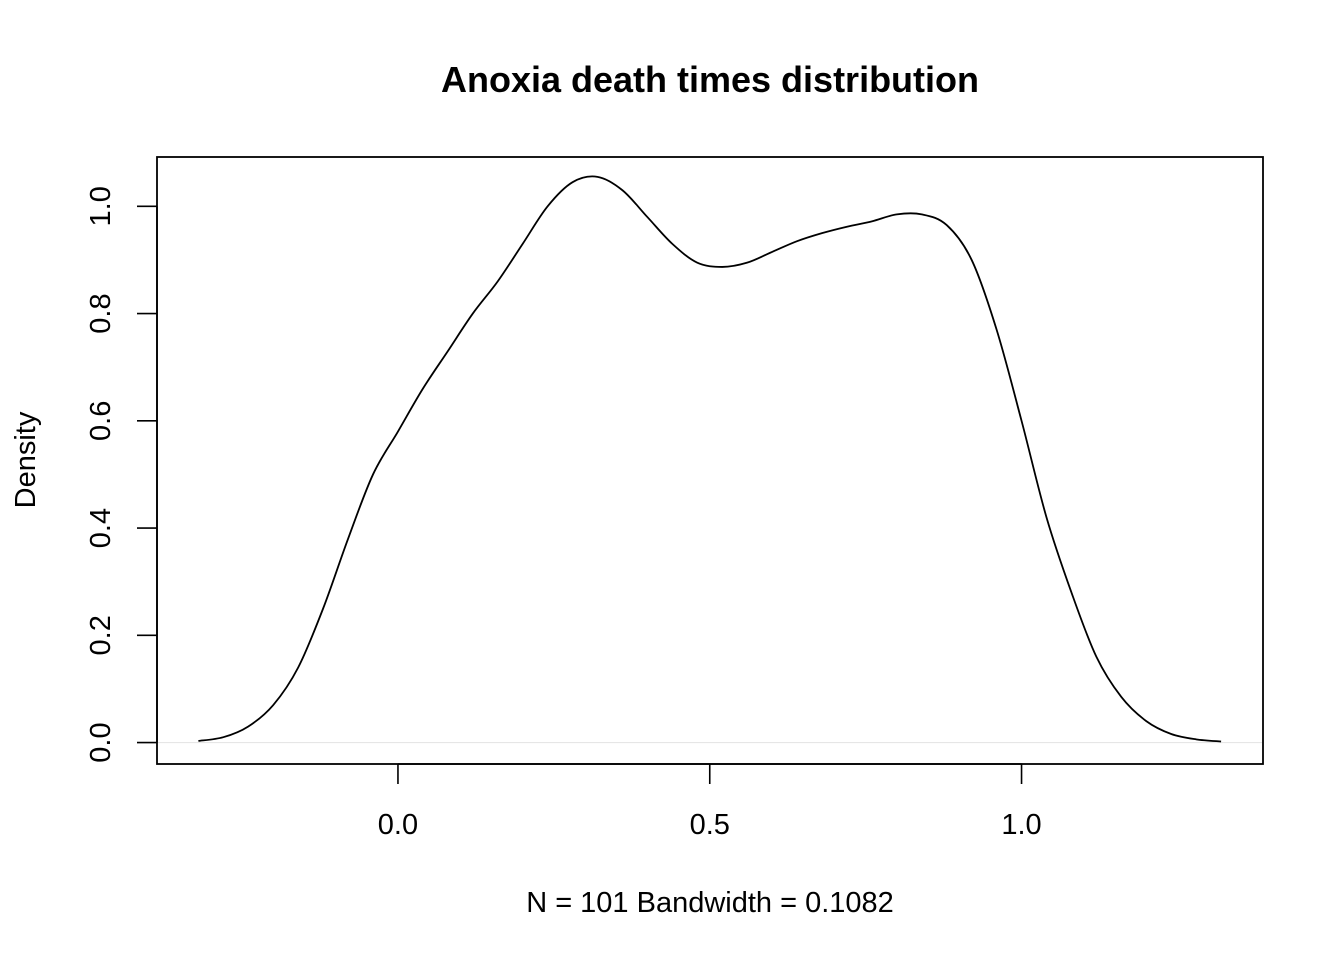  I want to click on y-axis-label: Density, so click(26, 459).